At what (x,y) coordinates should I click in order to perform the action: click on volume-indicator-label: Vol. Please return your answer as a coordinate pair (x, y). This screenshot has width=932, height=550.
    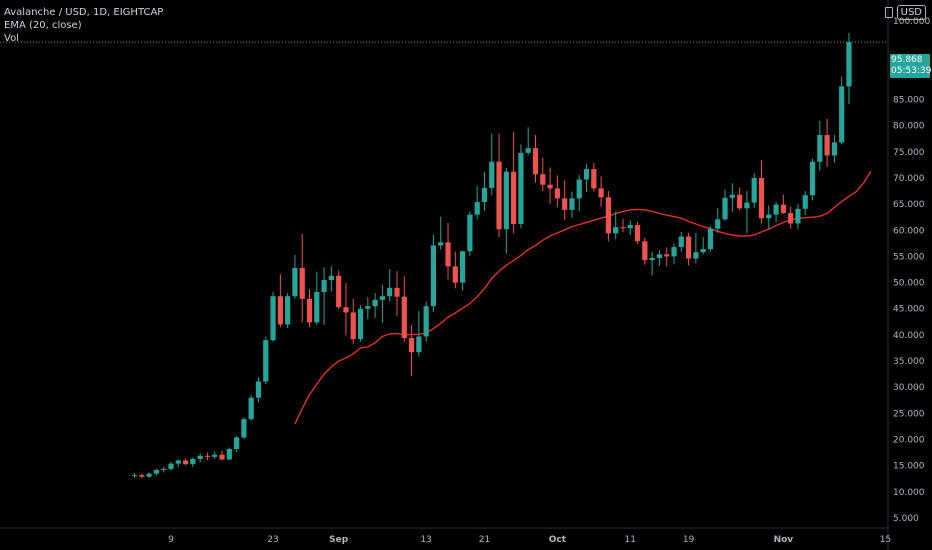
    Looking at the image, I should click on (11, 38).